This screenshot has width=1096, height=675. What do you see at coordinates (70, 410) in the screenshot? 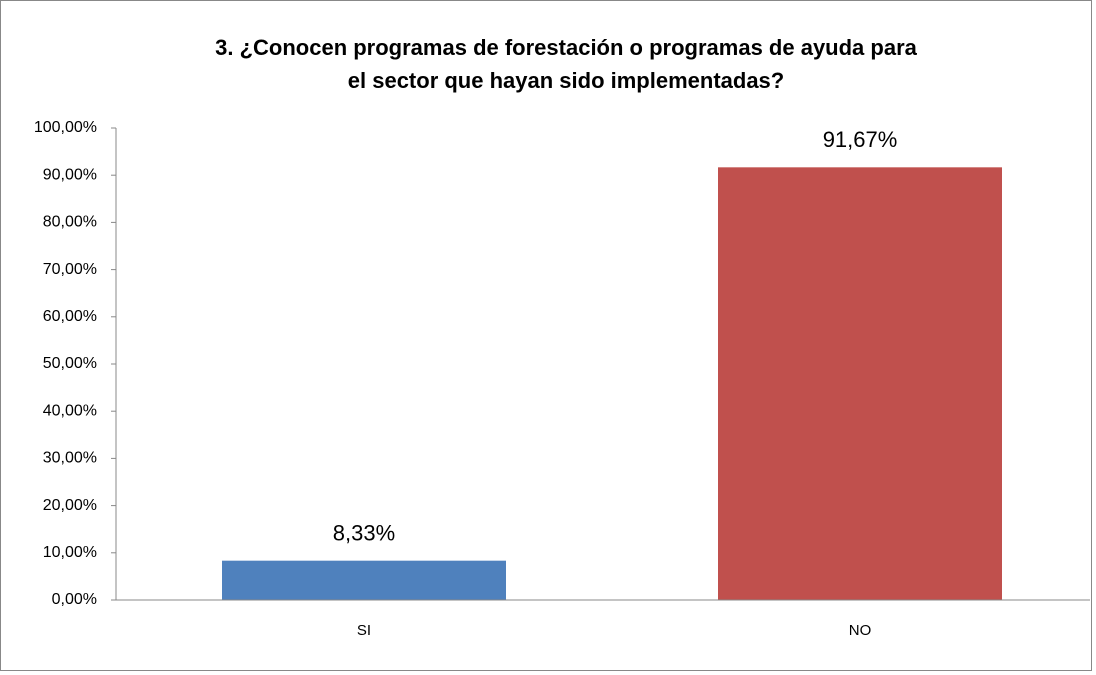
I see `y-tick-label: 40,00%` at bounding box center [70, 410].